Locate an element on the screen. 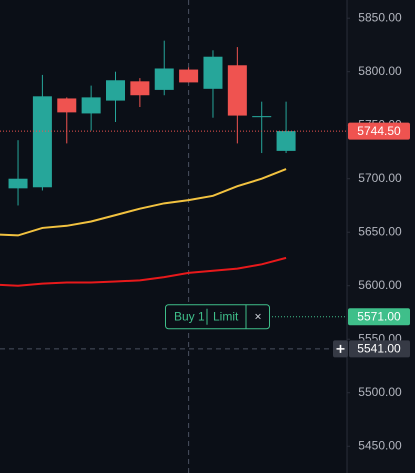 The width and height of the screenshot is (415, 473). crosshair-price-label: 5541.00 is located at coordinates (379, 349).